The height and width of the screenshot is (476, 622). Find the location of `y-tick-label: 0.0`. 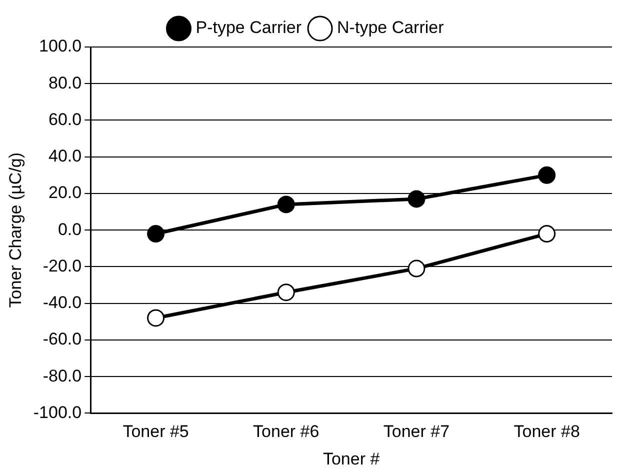

y-tick-label: 0.0 is located at coordinates (70, 229).